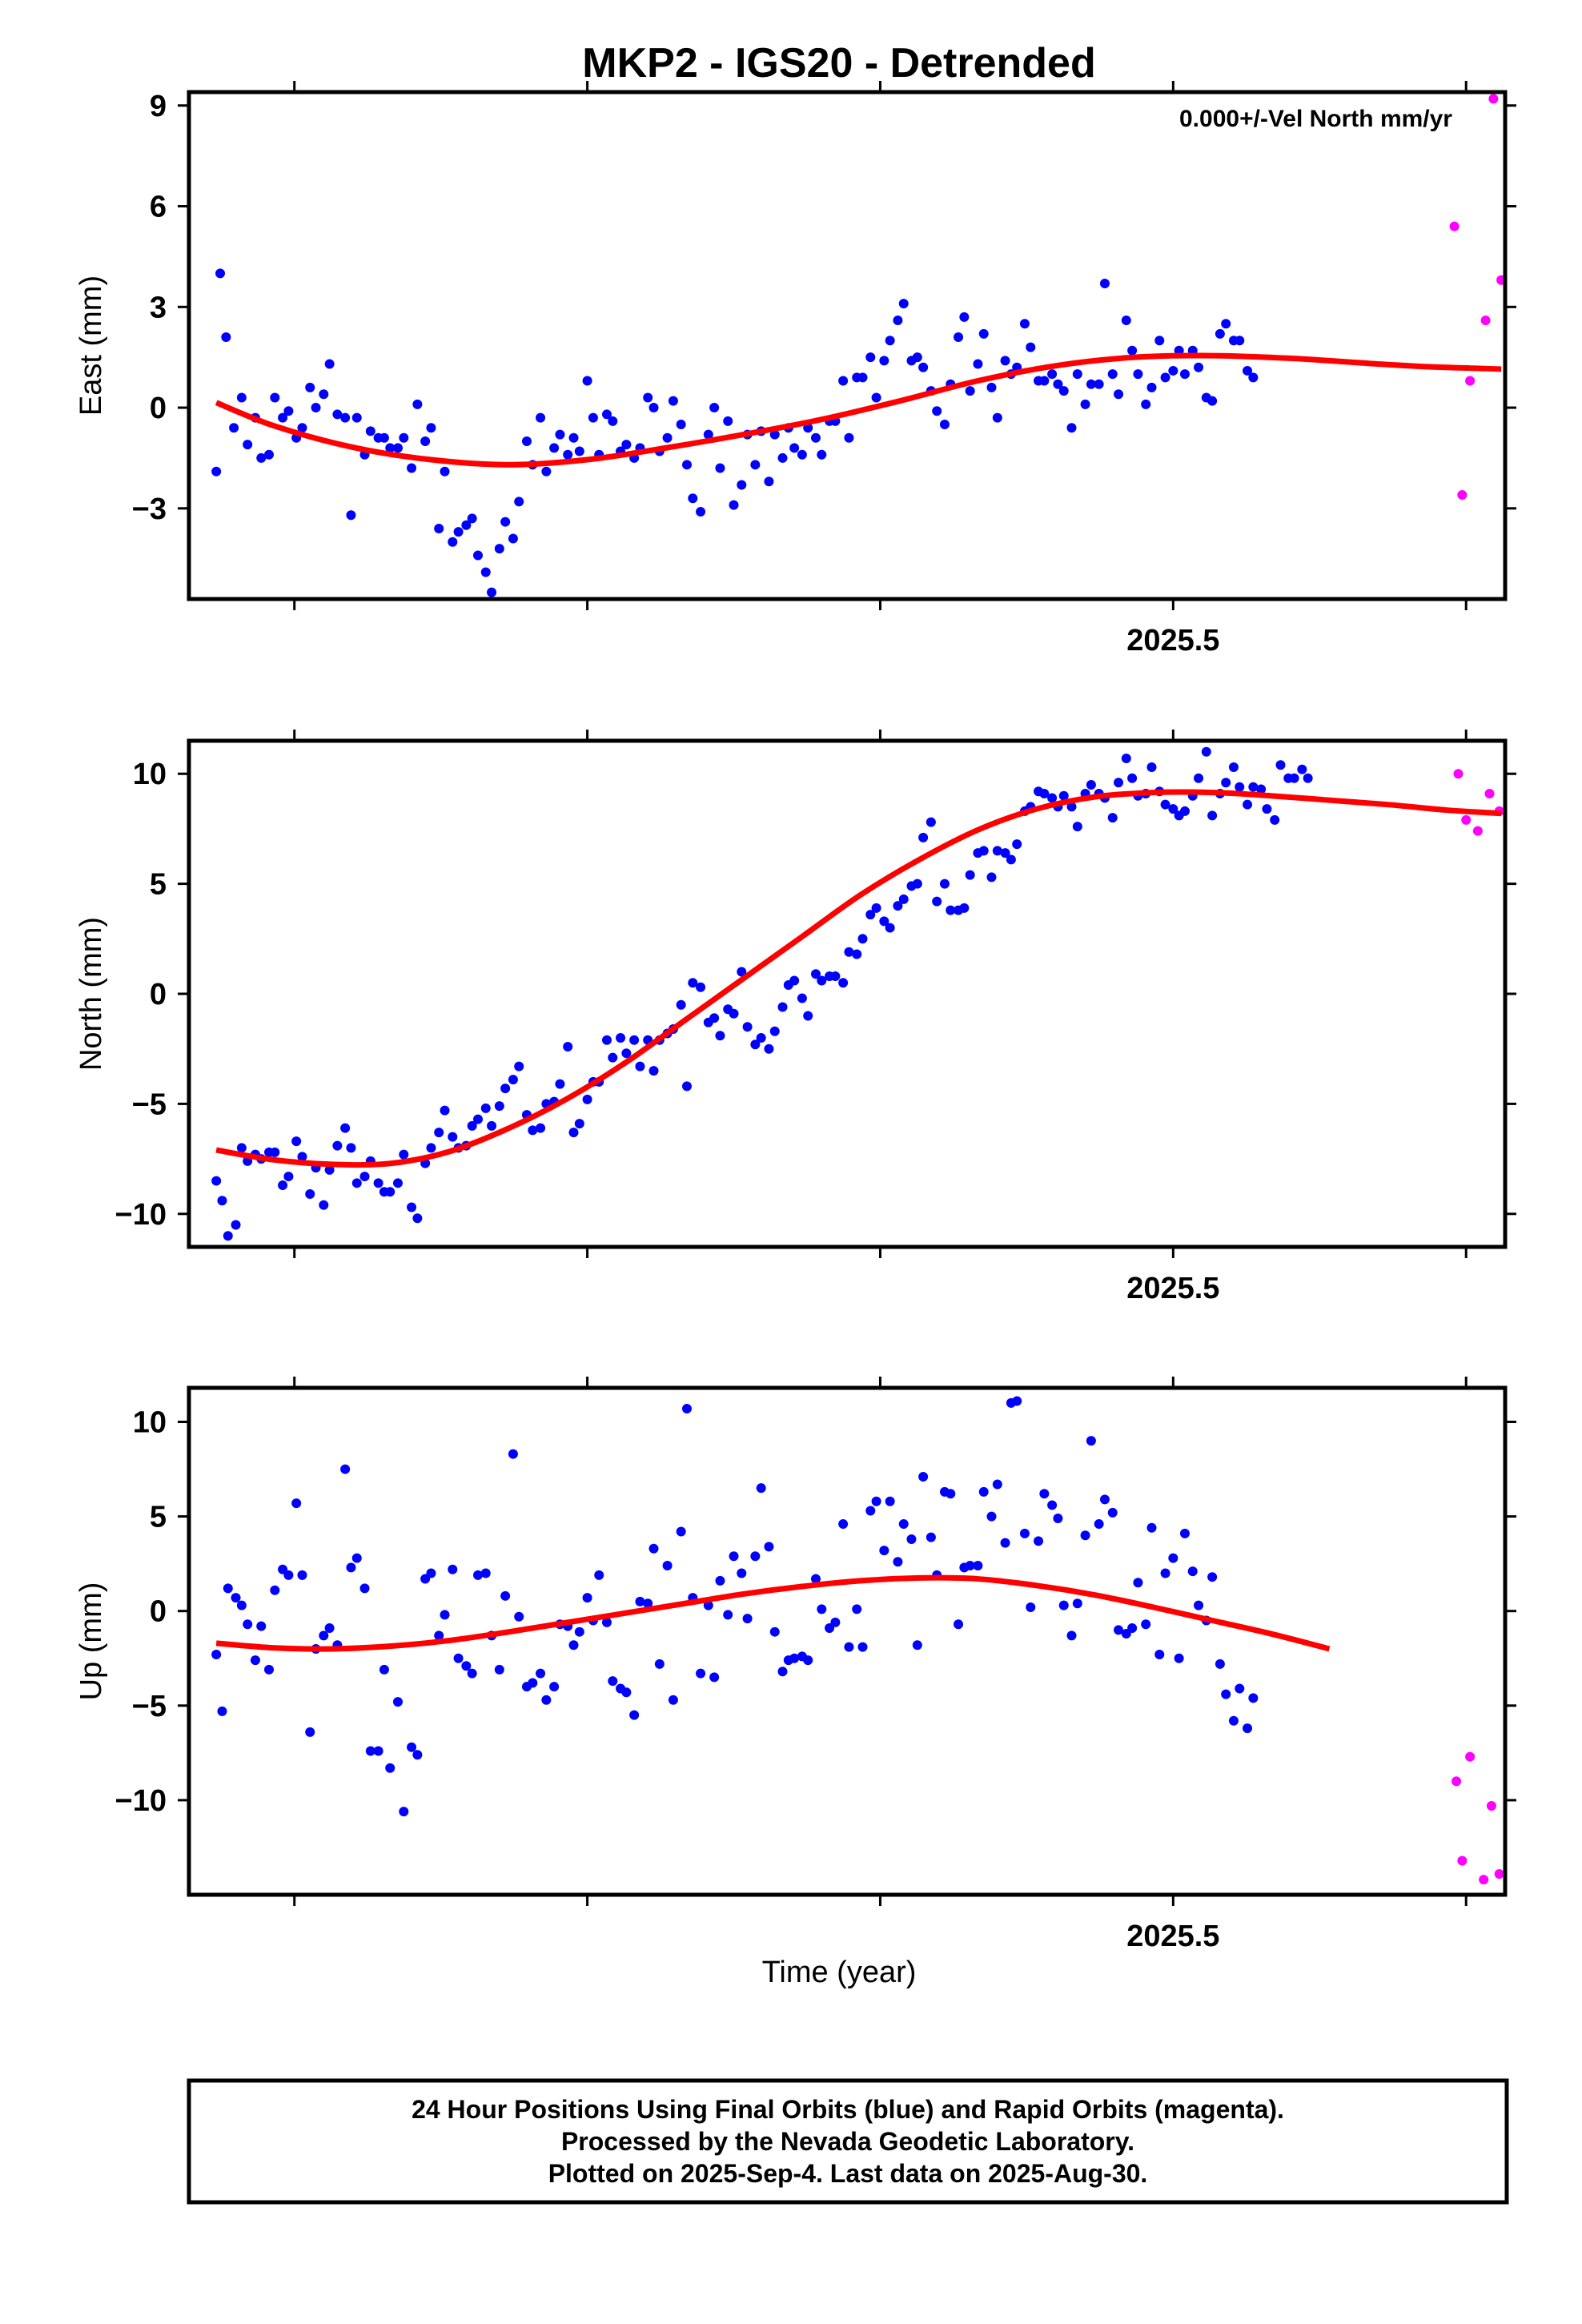 Image resolution: width=1582 pixels, height=2324 pixels. What do you see at coordinates (91, 345) in the screenshot?
I see `east-y-axis-label: East (mm)` at bounding box center [91, 345].